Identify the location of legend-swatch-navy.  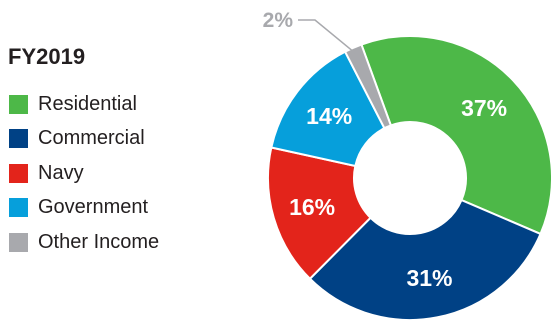
(18, 173).